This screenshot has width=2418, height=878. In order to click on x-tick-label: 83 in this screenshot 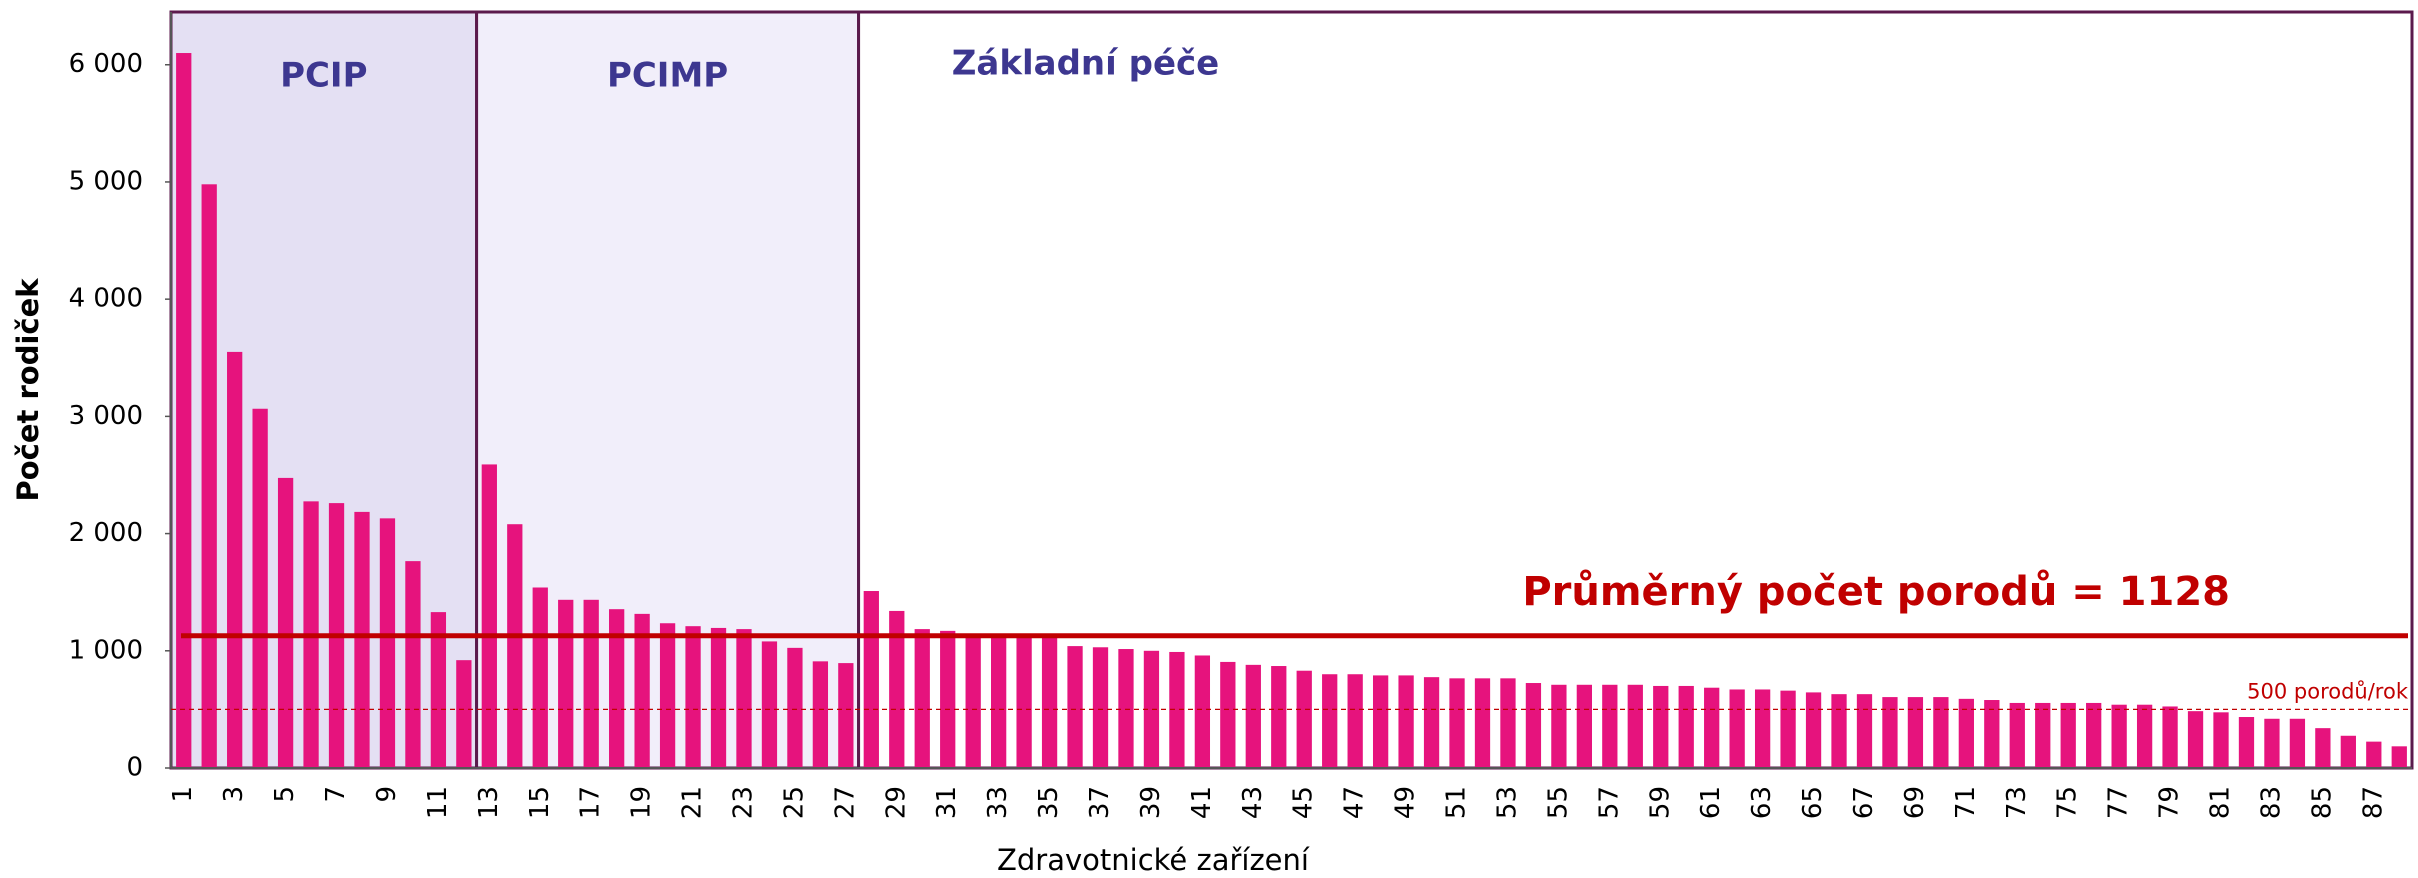, I will do `click(2271, 802)`.